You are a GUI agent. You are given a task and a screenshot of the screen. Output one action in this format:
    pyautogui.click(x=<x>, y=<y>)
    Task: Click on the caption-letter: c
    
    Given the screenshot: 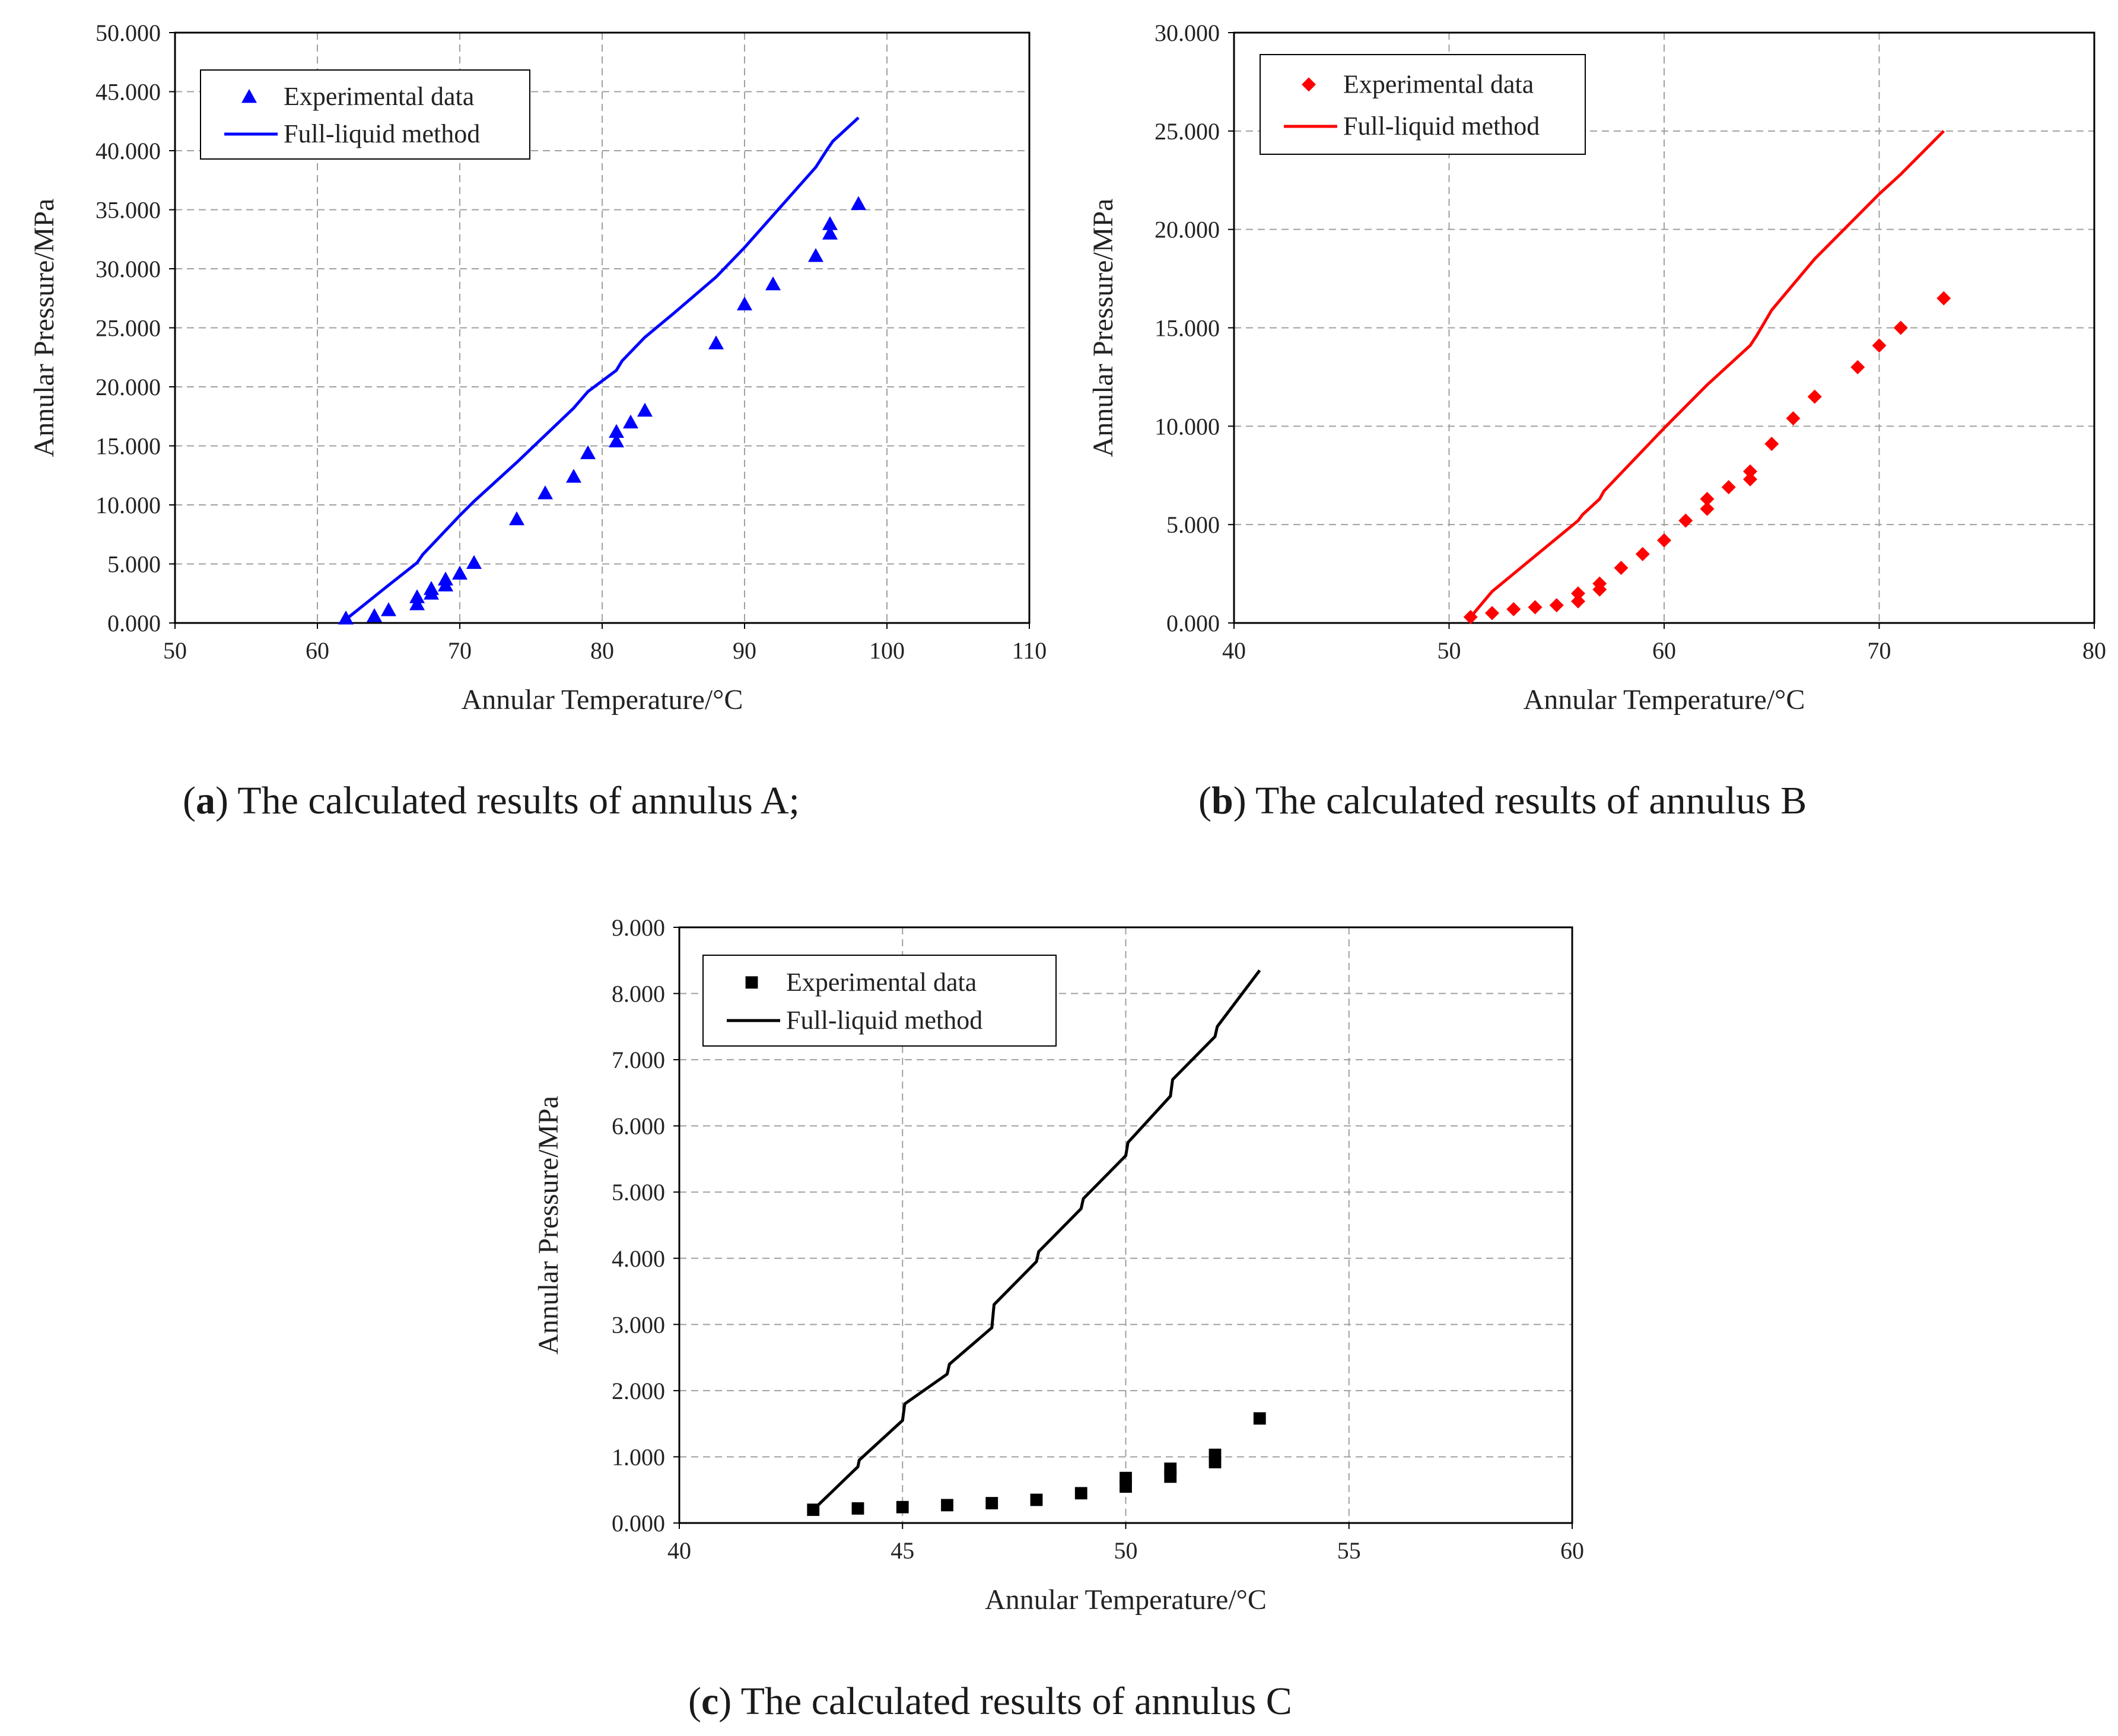 What is the action you would take?
    pyautogui.click(x=710, y=1701)
    